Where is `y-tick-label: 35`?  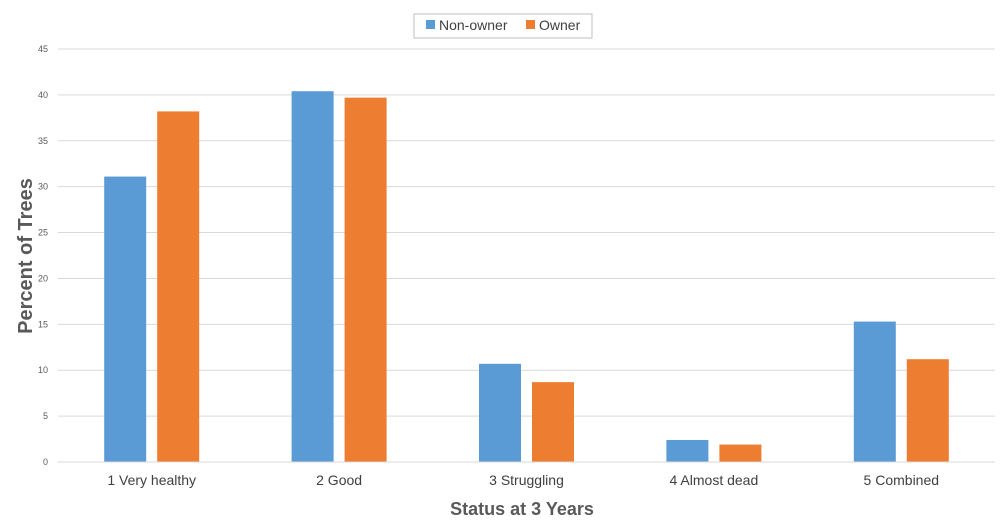
y-tick-label: 35 is located at coordinates (43, 141).